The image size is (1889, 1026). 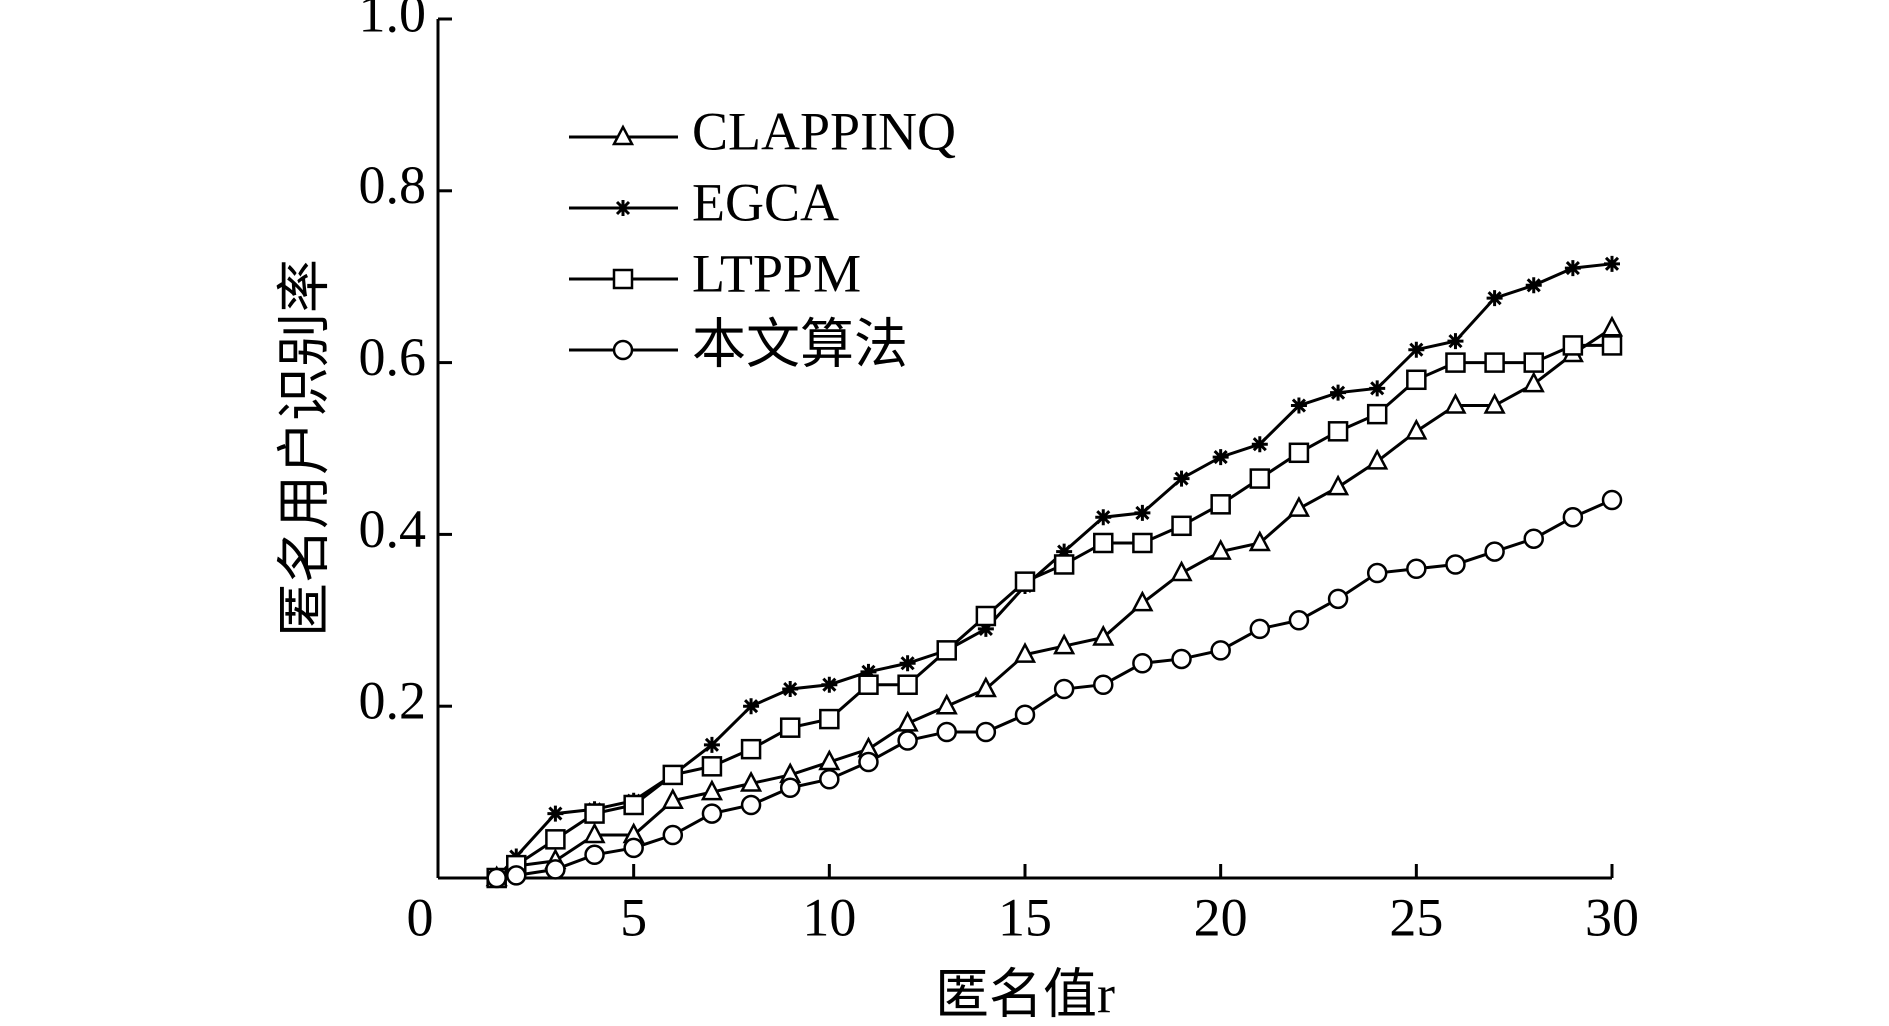 I want to click on x-tick-label: 10, so click(x=829, y=917).